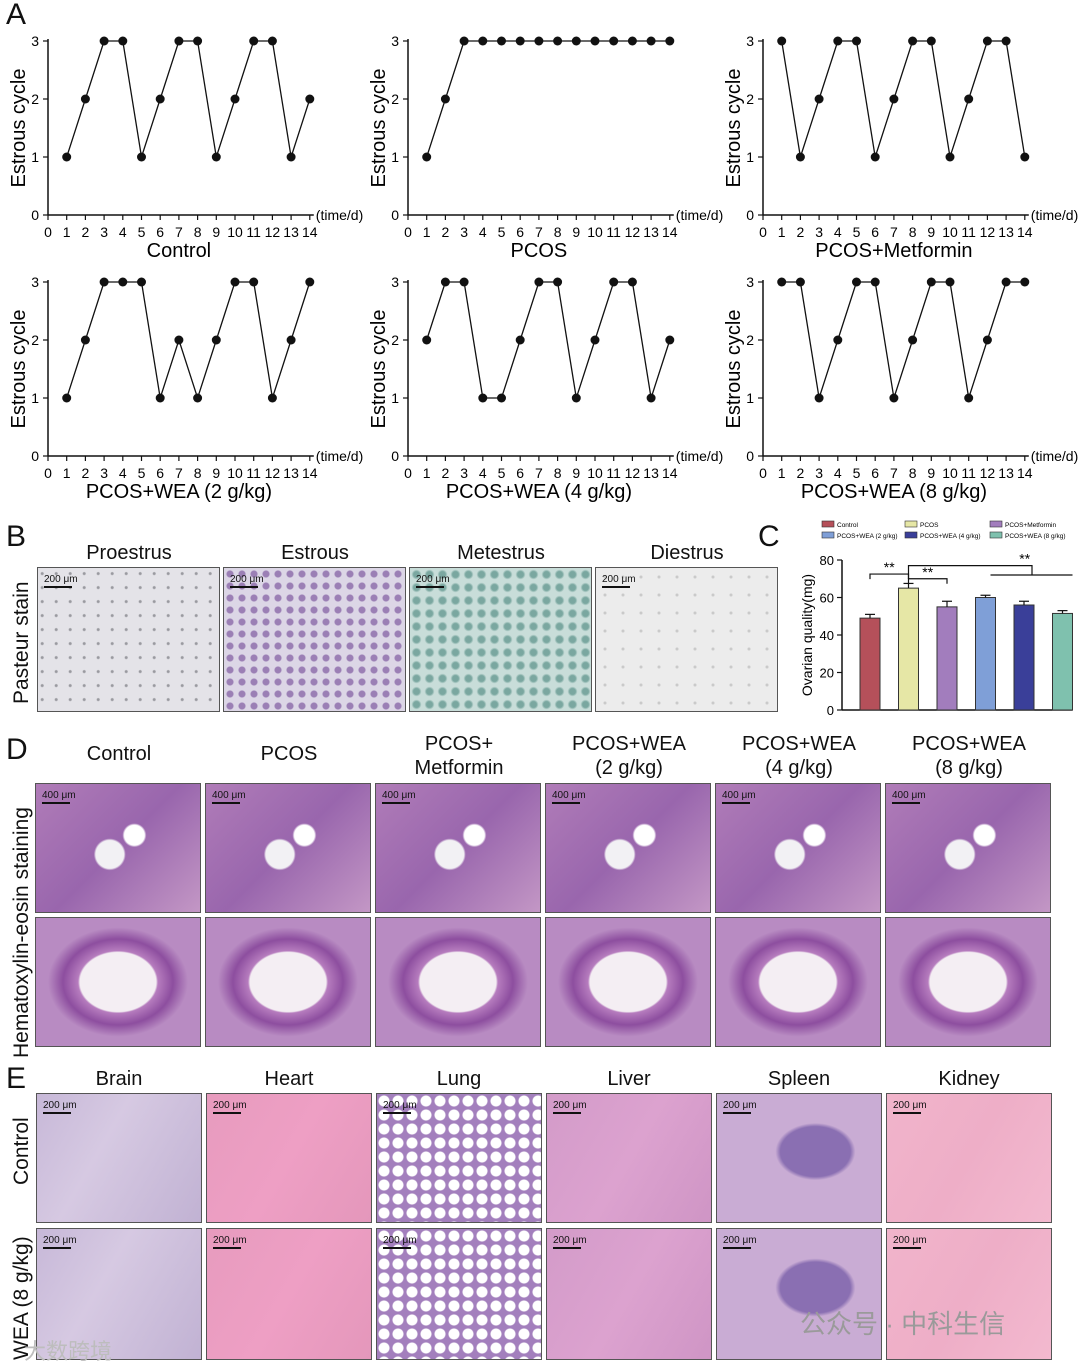 This screenshot has width=1080, height=1366. Describe the element at coordinates (179, 492) in the screenshot. I see `chart-title: PCOS+WEA (2 g/kg)` at that location.